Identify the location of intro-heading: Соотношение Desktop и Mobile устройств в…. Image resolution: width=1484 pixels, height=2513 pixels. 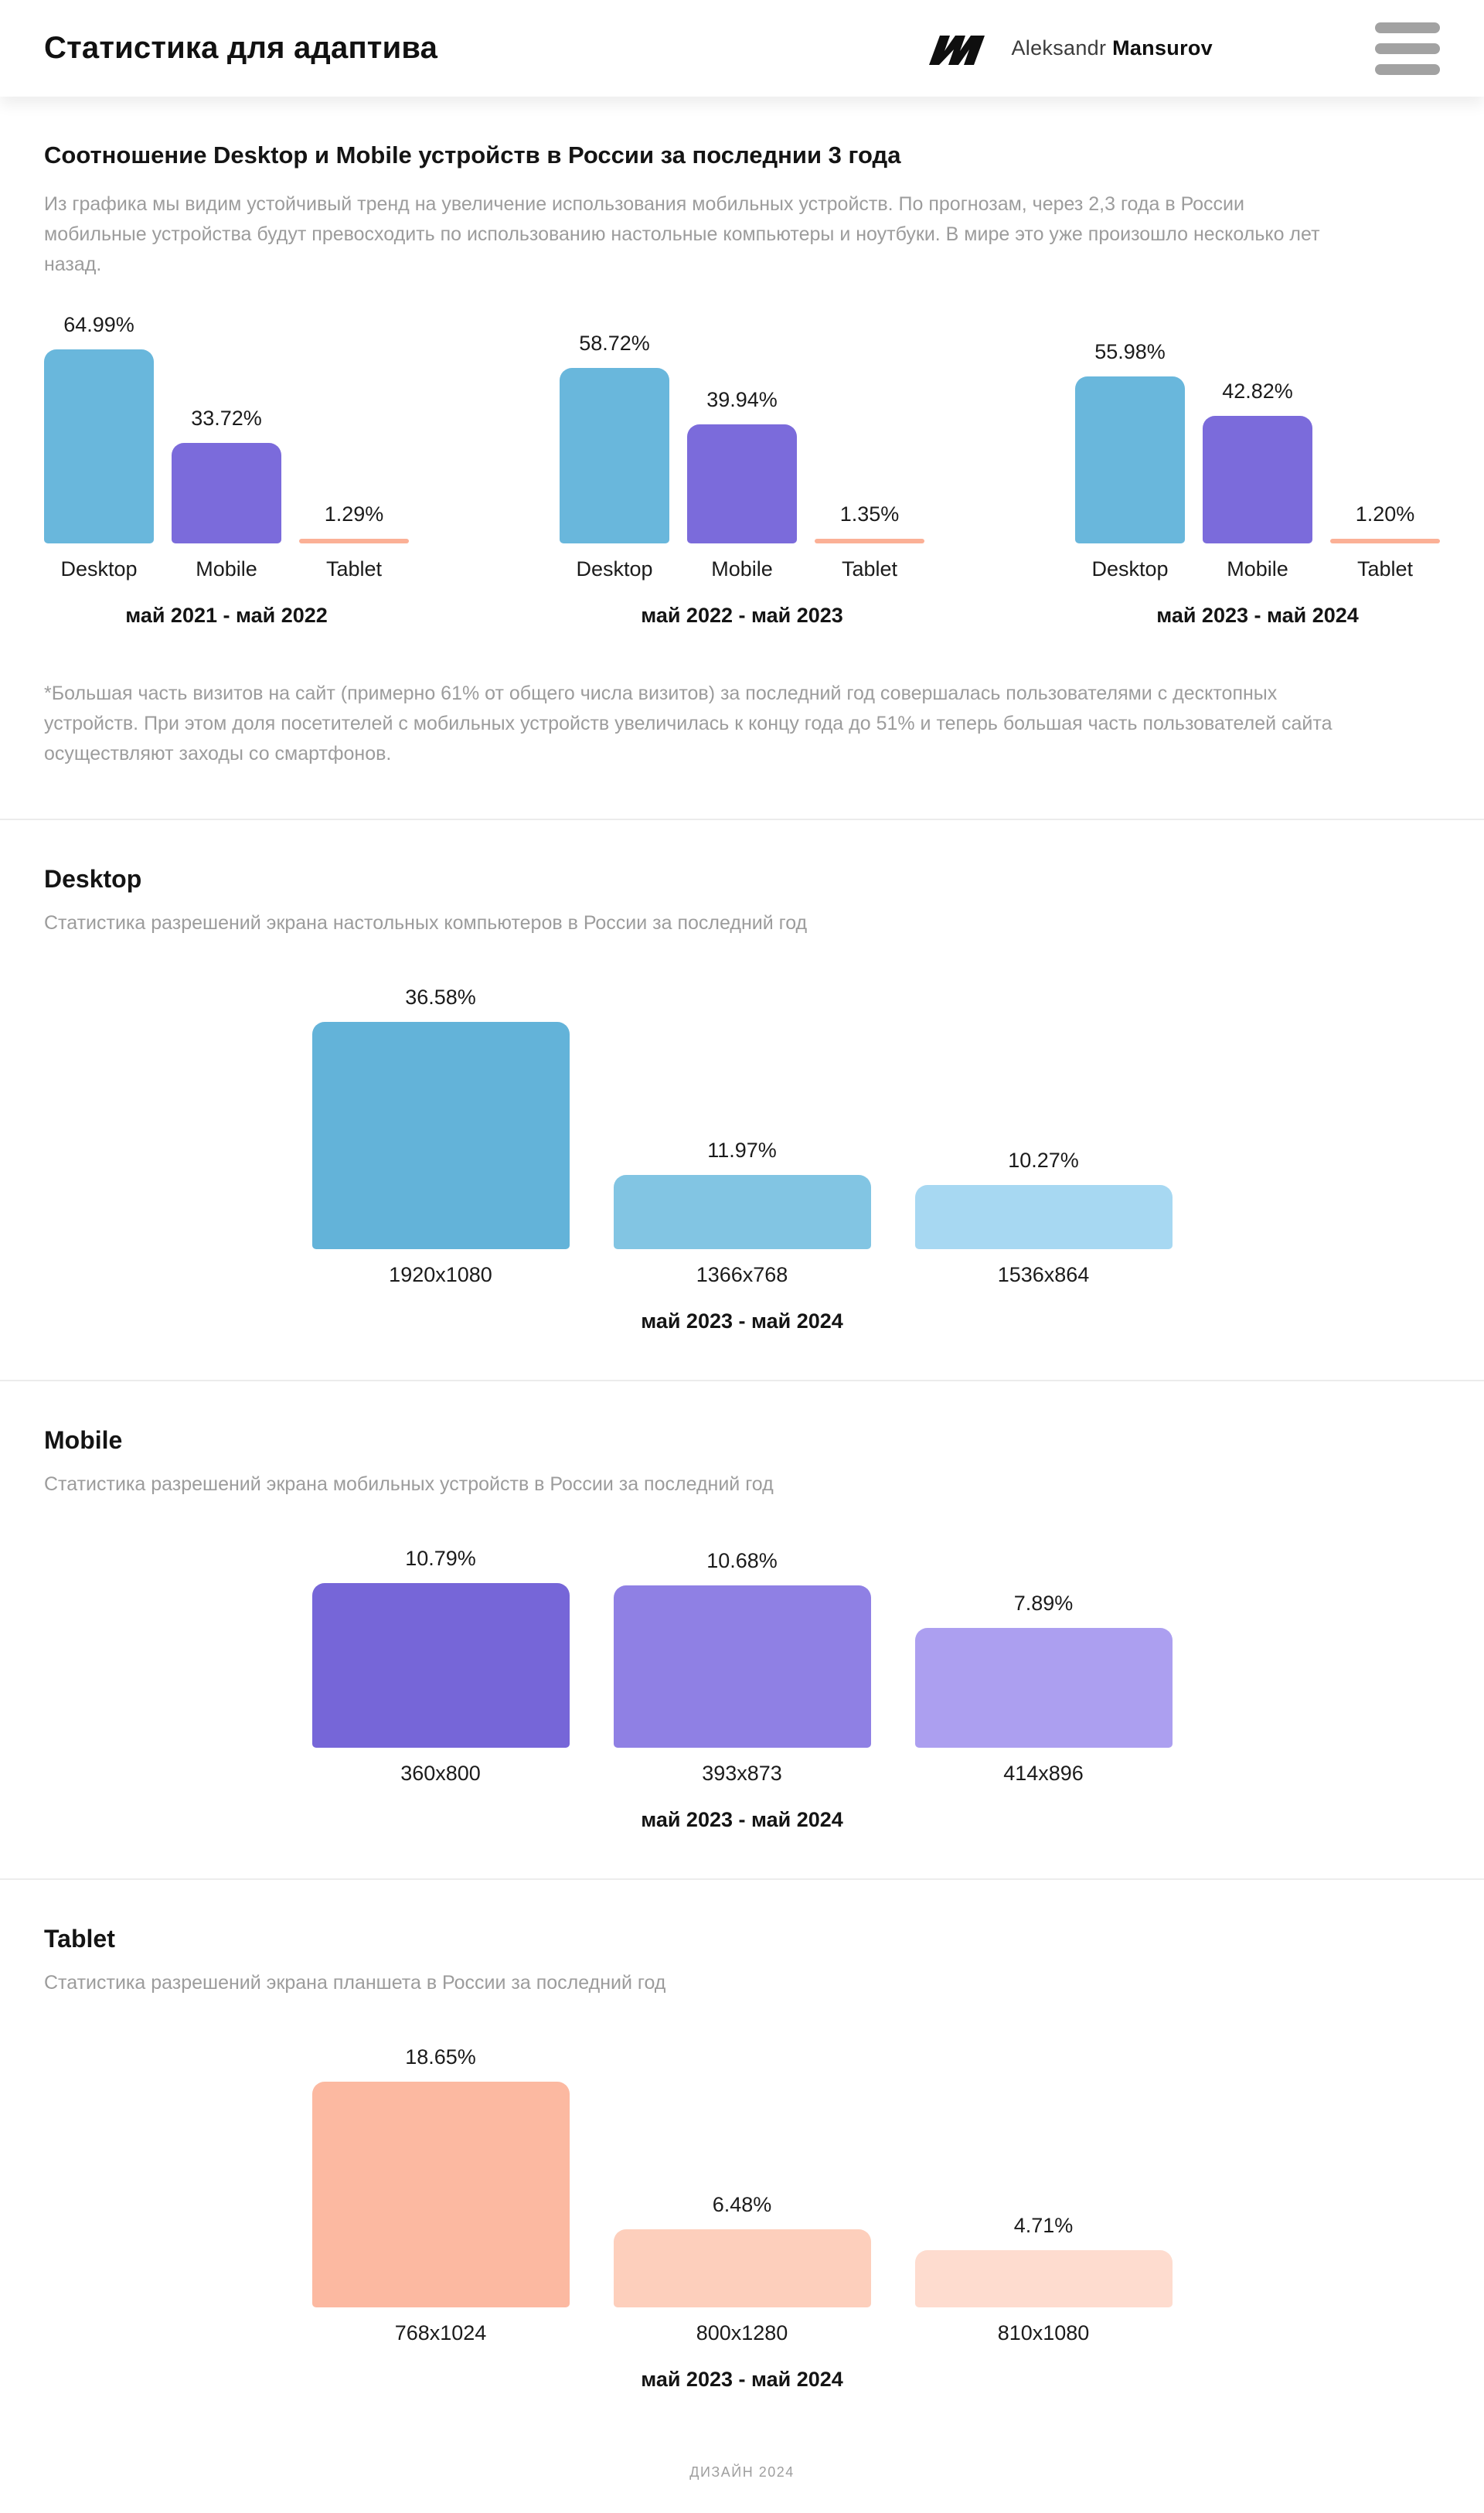
(472, 155).